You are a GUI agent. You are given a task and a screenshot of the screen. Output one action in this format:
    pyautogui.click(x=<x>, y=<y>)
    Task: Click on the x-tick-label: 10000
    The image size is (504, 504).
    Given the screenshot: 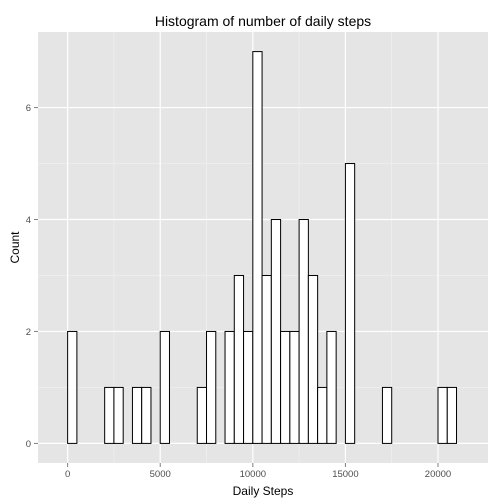 What is the action you would take?
    pyautogui.click(x=253, y=474)
    